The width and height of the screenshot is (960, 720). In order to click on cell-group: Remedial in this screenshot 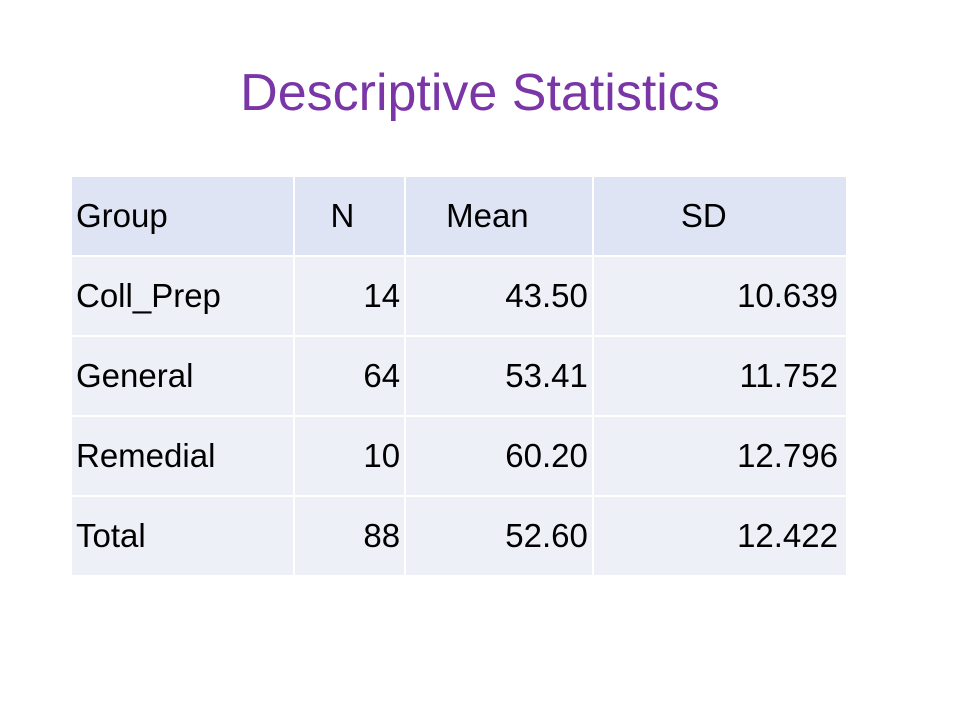, I will do `click(182, 456)`.